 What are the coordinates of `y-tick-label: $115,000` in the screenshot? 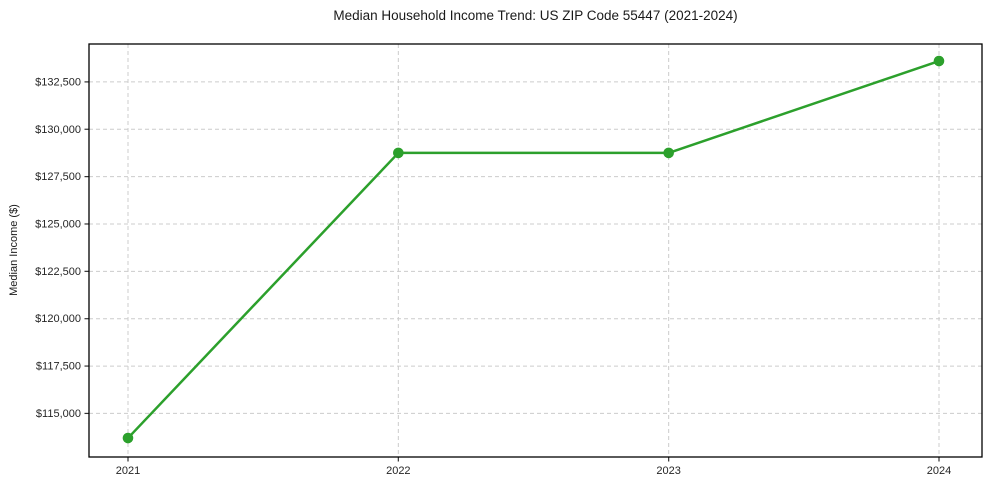 It's located at (58, 414).